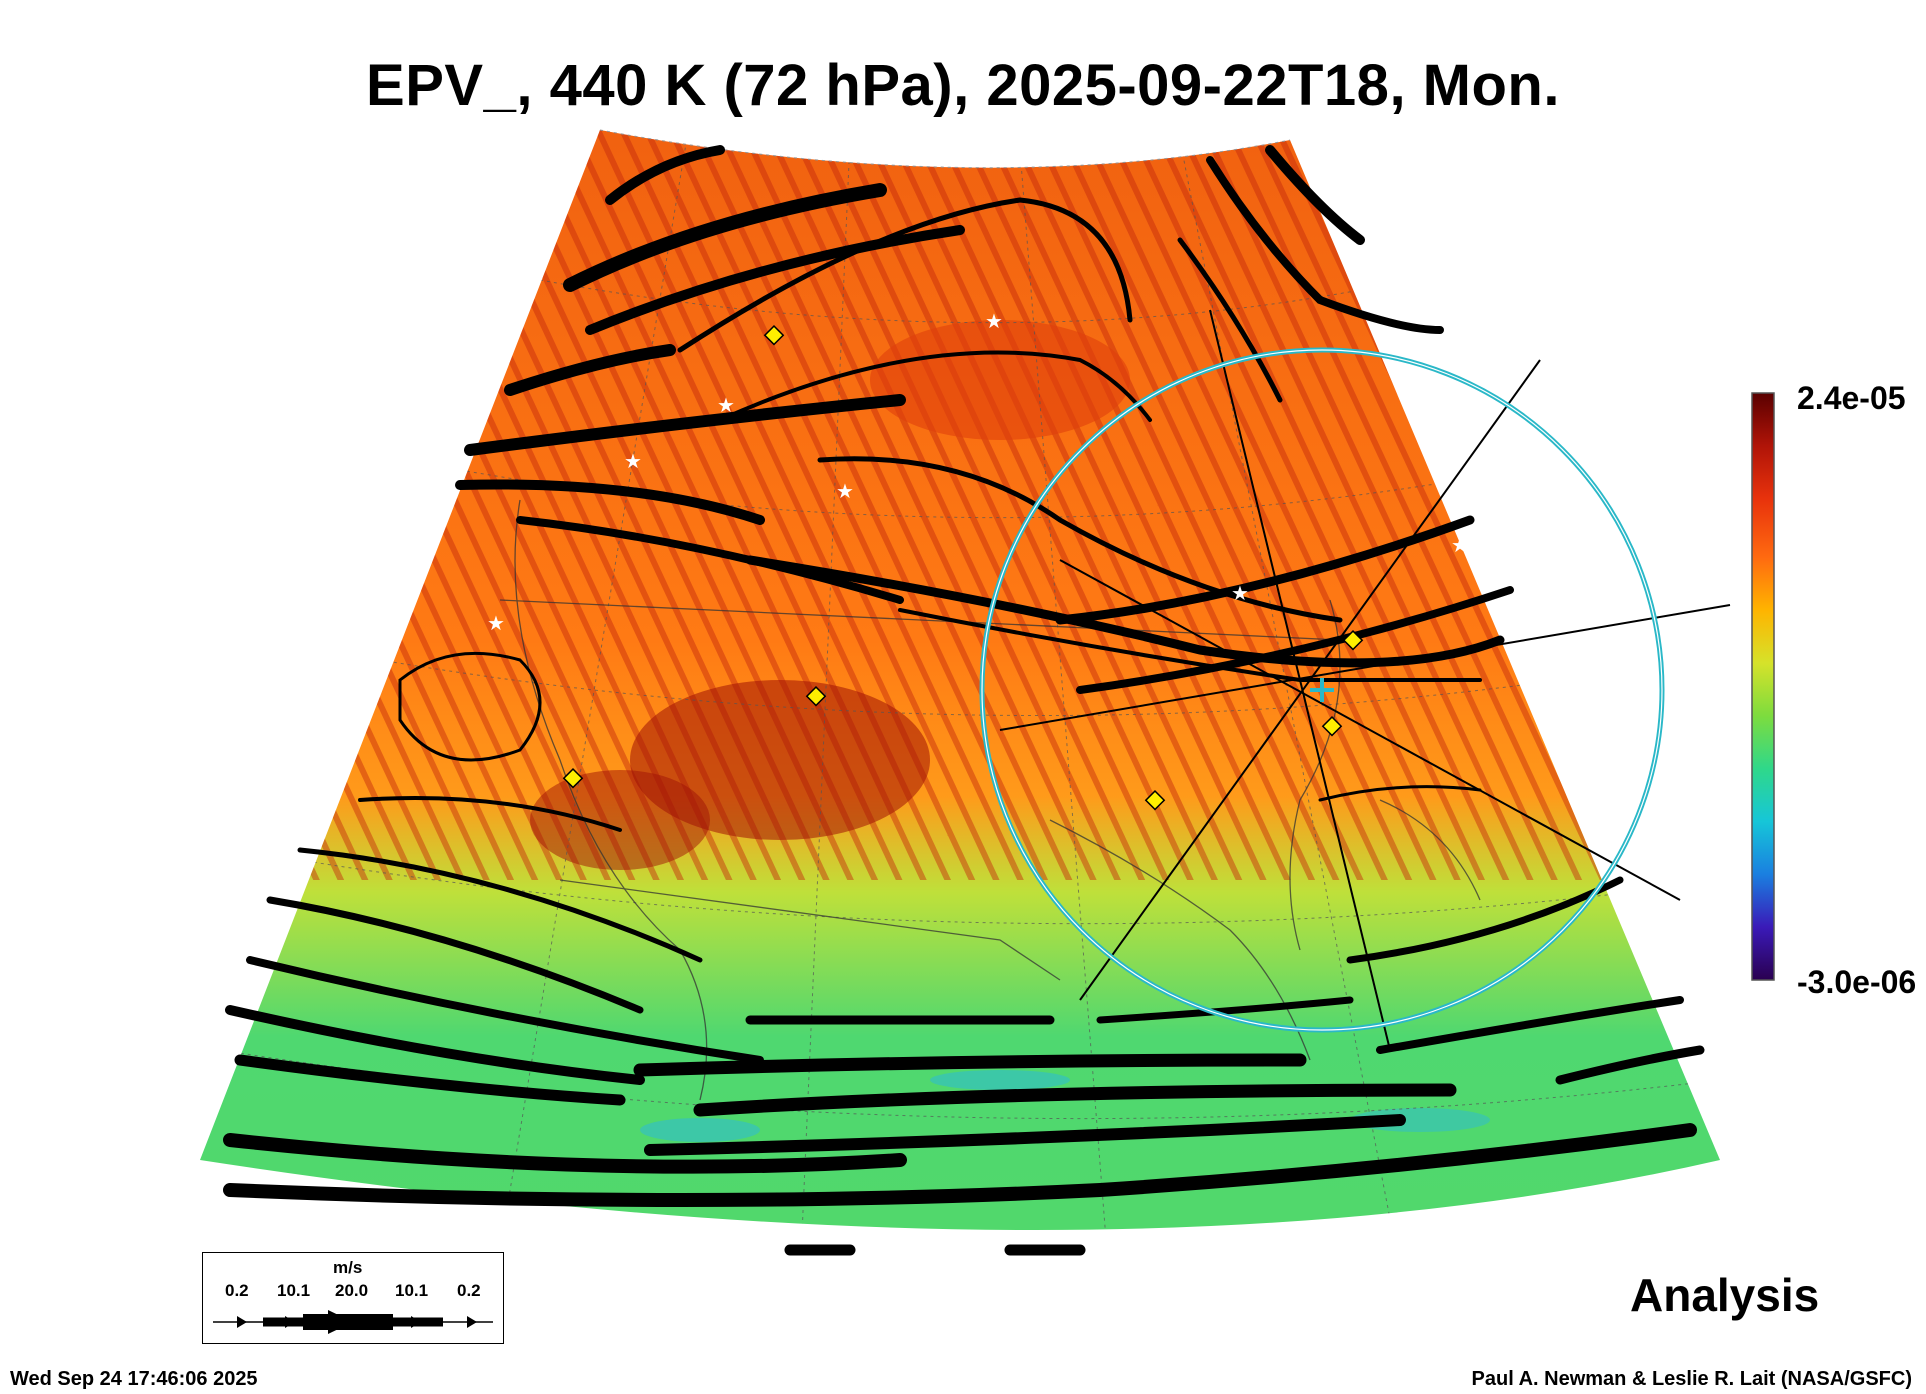 The height and width of the screenshot is (1394, 1926). I want to click on colorbar-max-label: 2.4e-05, so click(1851, 398).